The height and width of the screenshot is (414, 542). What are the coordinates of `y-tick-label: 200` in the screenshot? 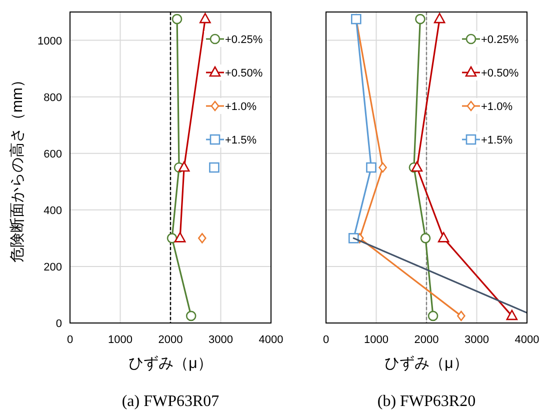 It's located at (53, 267).